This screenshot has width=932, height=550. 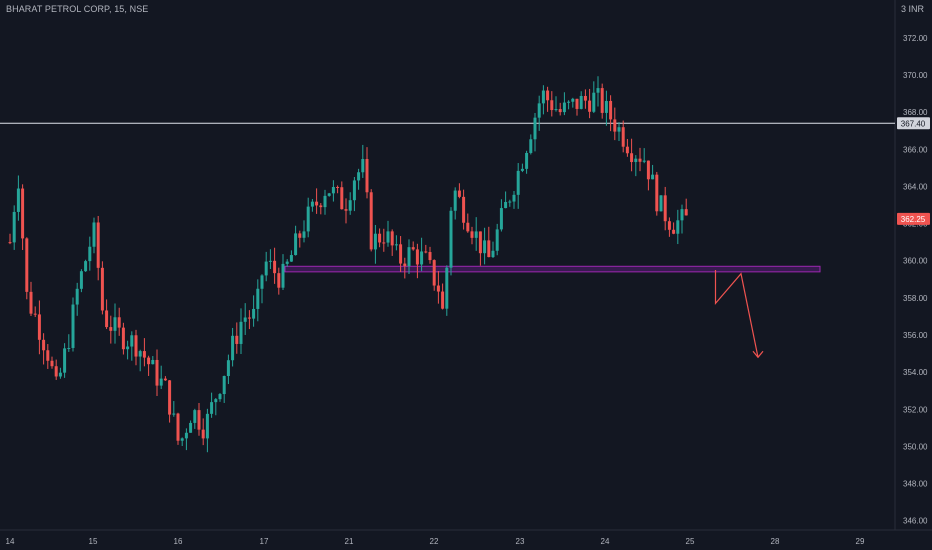 What do you see at coordinates (912, 9) in the screenshot?
I see `currency-label: 3 INR` at bounding box center [912, 9].